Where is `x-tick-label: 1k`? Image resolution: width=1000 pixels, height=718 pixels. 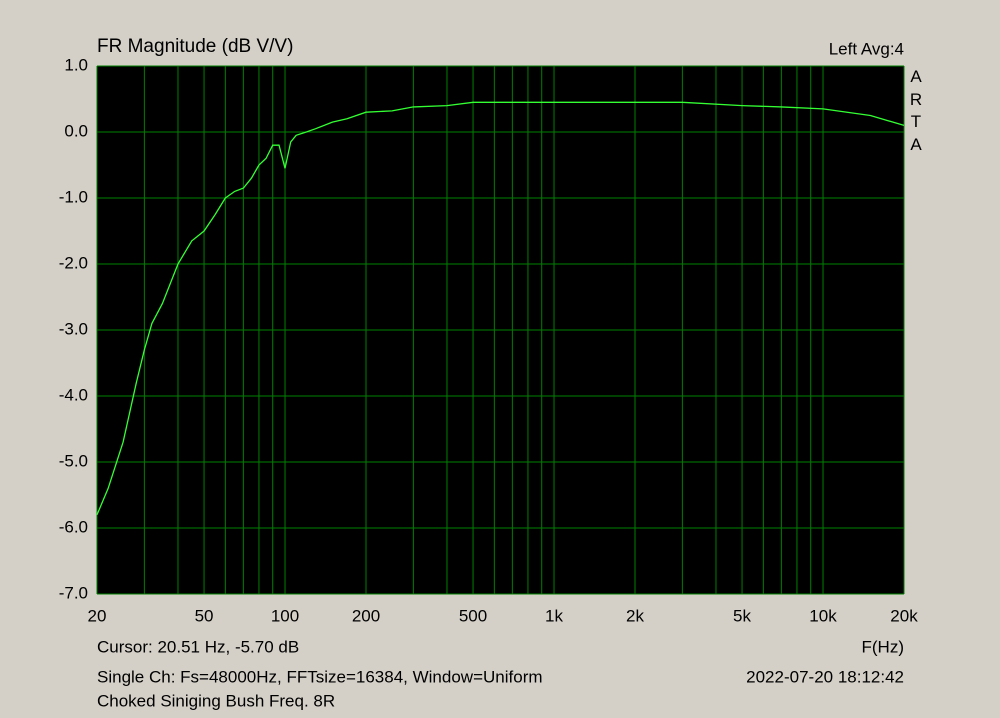
x-tick-label: 1k is located at coordinates (554, 615).